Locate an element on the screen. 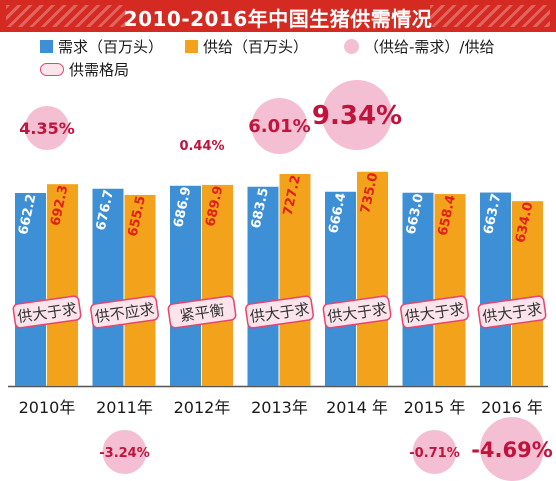 This screenshot has height=481, width=556. x-tick-label: 2011年 is located at coordinates (124, 407).